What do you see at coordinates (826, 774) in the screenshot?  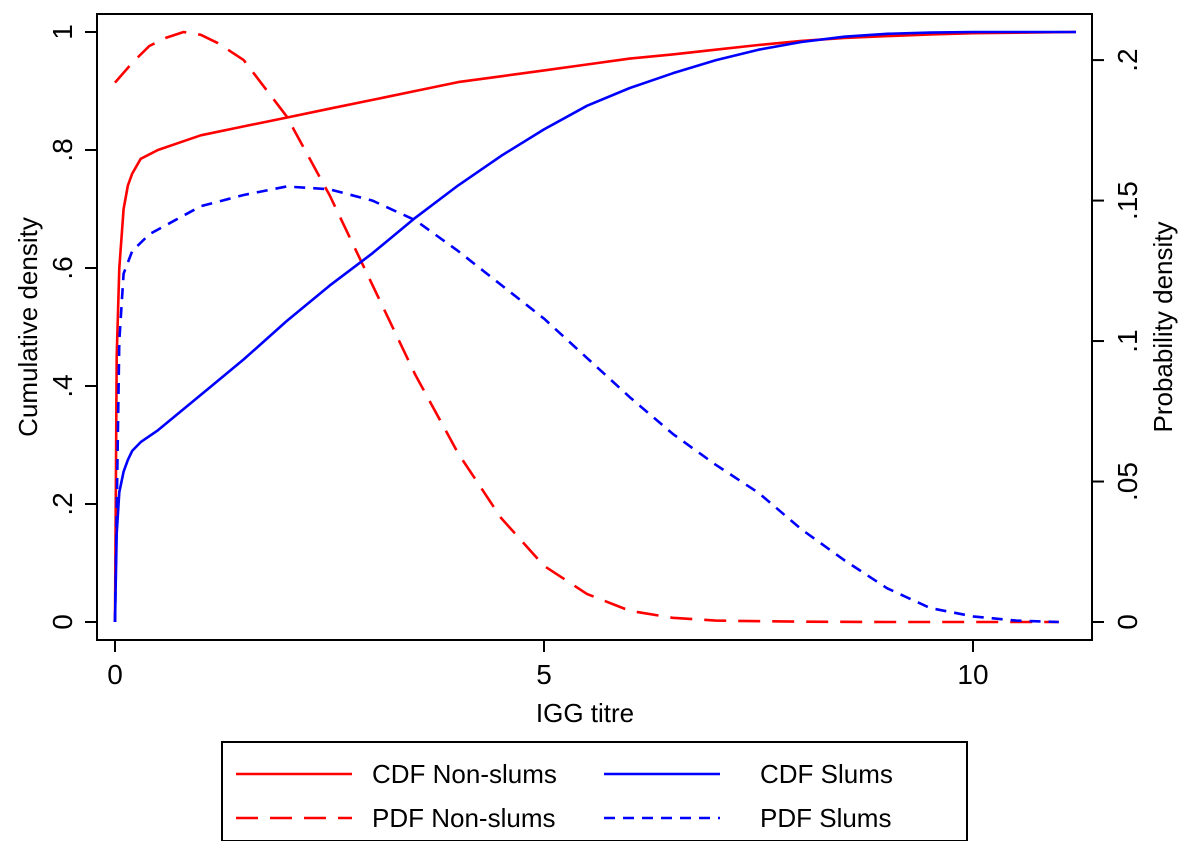 I see `legend-label-cdf-slums: CDF Slums` at bounding box center [826, 774].